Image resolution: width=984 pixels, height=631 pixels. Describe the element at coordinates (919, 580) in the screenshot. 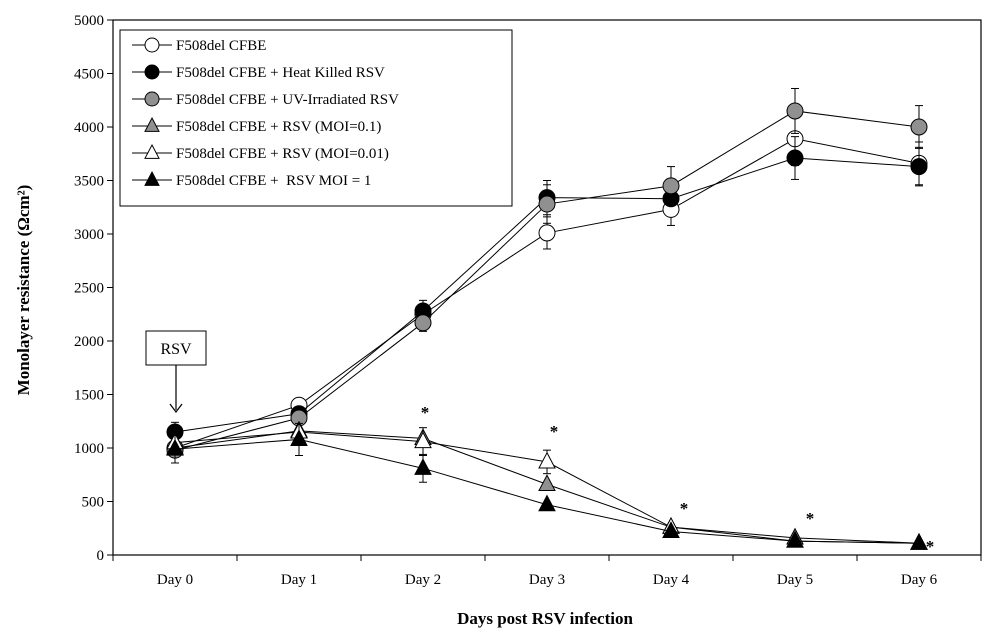

I see `x-tick-label: Day 6` at that location.